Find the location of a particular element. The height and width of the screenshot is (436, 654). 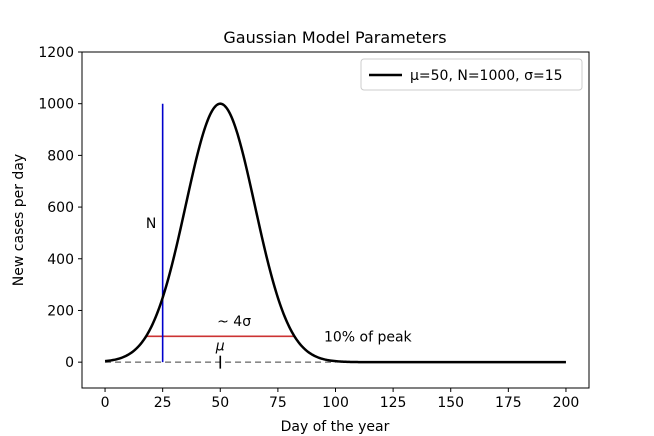

x-tick-label: 125 is located at coordinates (393, 403).